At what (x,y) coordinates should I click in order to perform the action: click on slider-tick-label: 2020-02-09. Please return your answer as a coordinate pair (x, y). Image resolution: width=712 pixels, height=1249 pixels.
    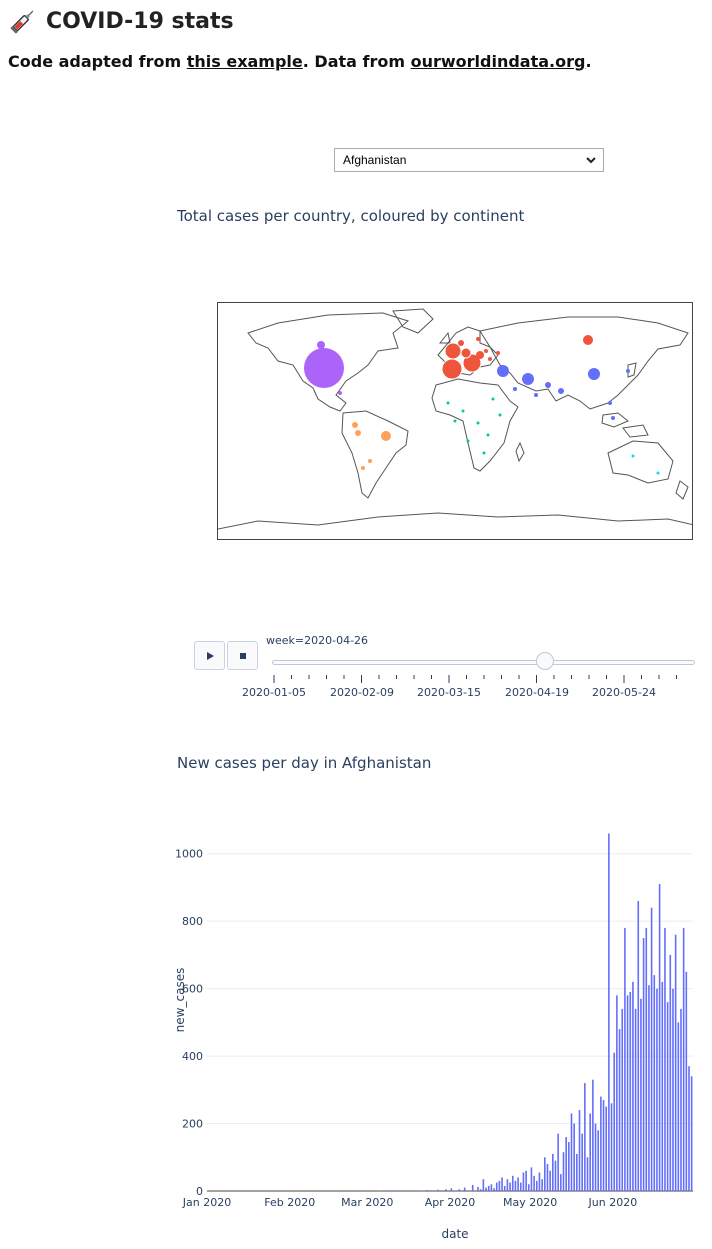
    Looking at the image, I should click on (362, 692).